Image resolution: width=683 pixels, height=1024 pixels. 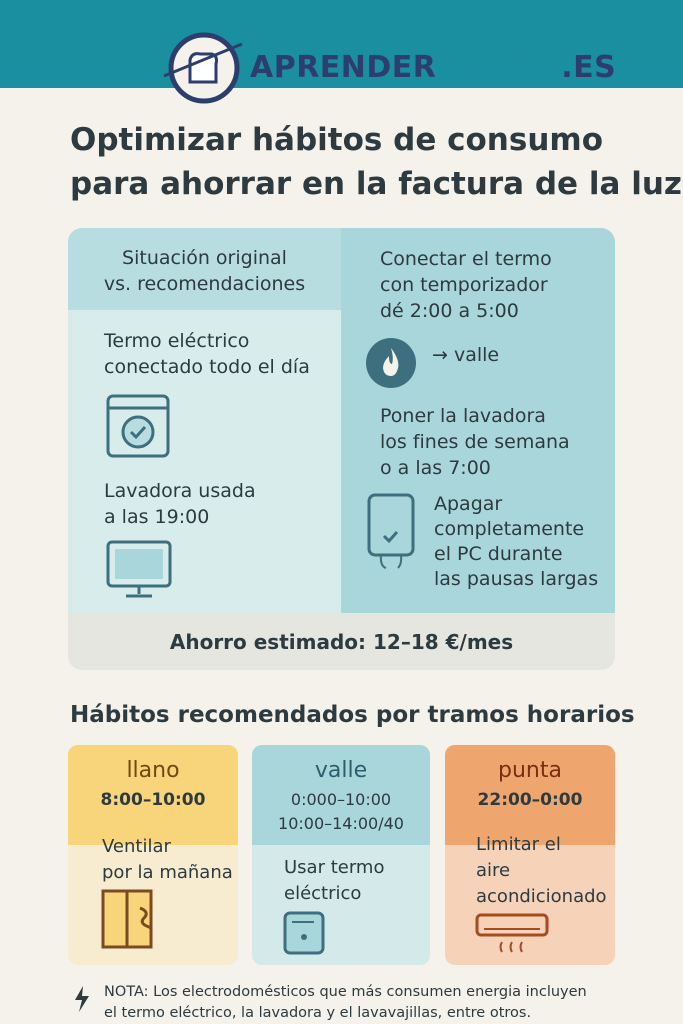 I want to click on washer-icon, so click(x=138, y=426).